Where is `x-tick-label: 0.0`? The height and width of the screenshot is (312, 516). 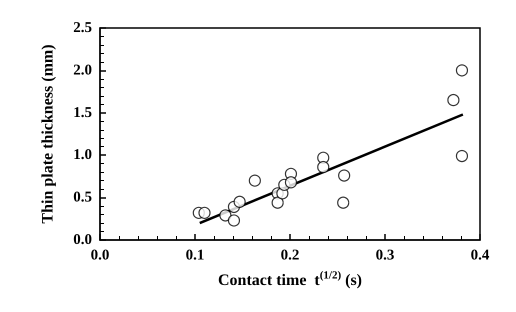 x-tick-label: 0.0 is located at coordinates (100, 256).